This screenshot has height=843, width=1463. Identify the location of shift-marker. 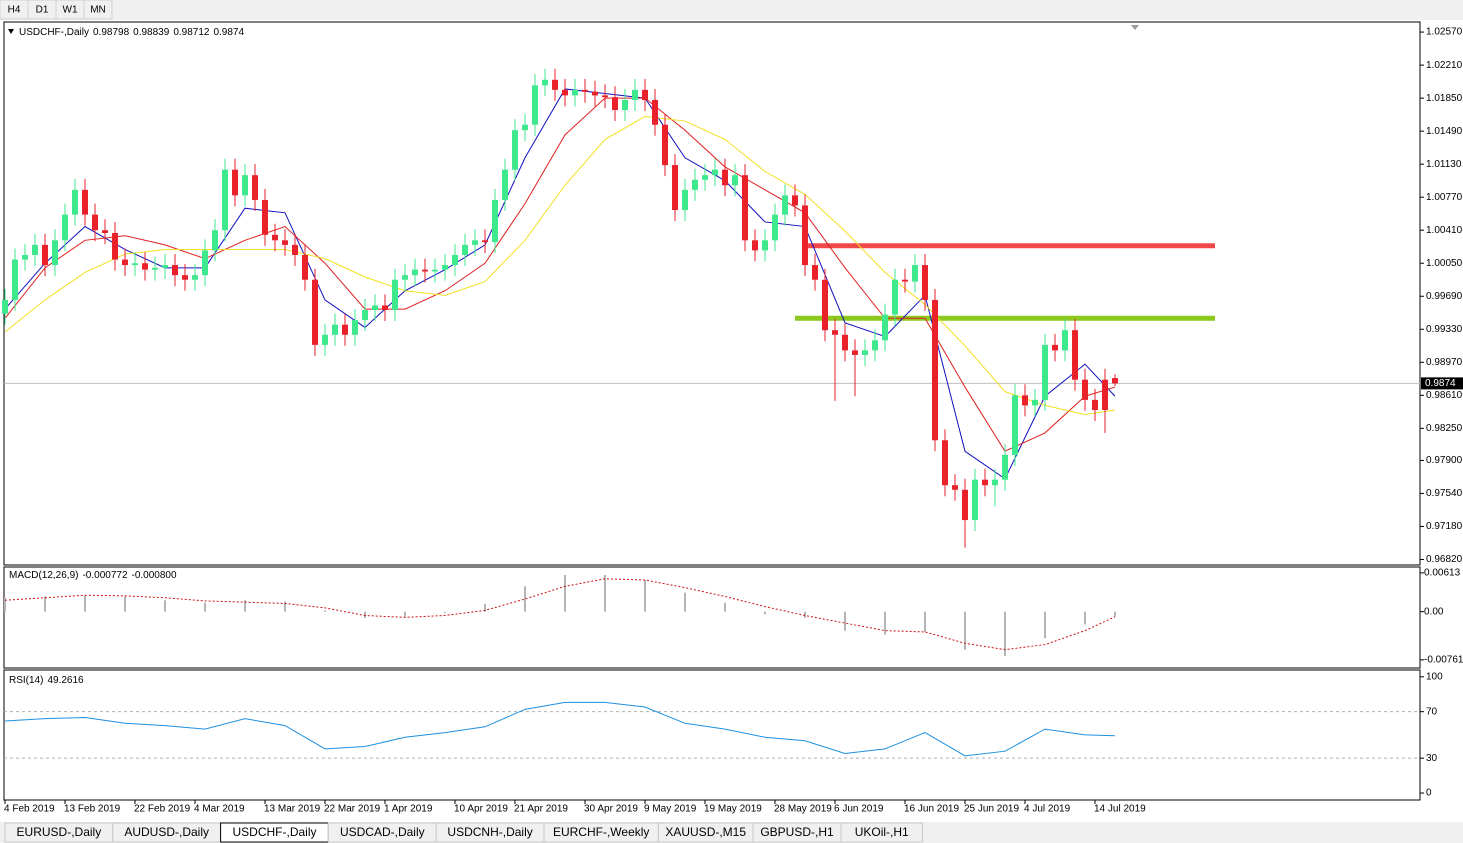
(1135, 27).